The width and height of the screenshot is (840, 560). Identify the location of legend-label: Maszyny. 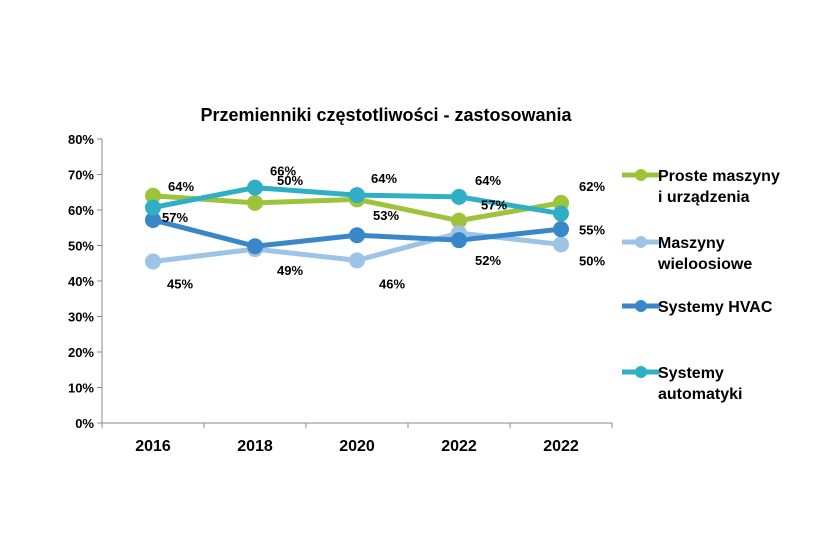
(691, 243).